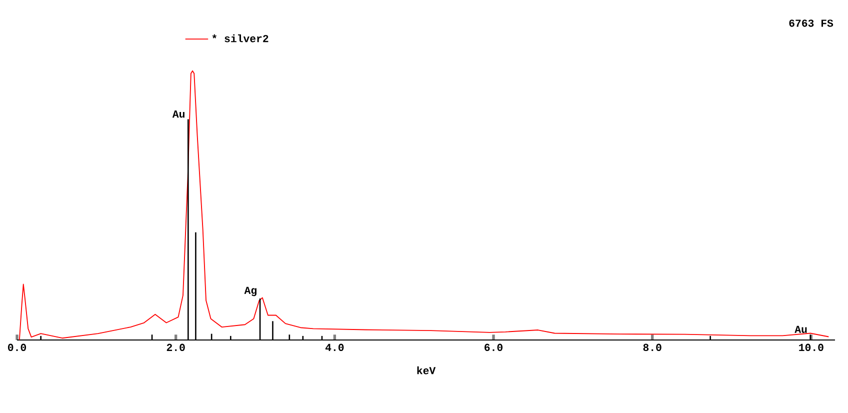  What do you see at coordinates (811, 348) in the screenshot?
I see `x-tick-label: 10.0` at bounding box center [811, 348].